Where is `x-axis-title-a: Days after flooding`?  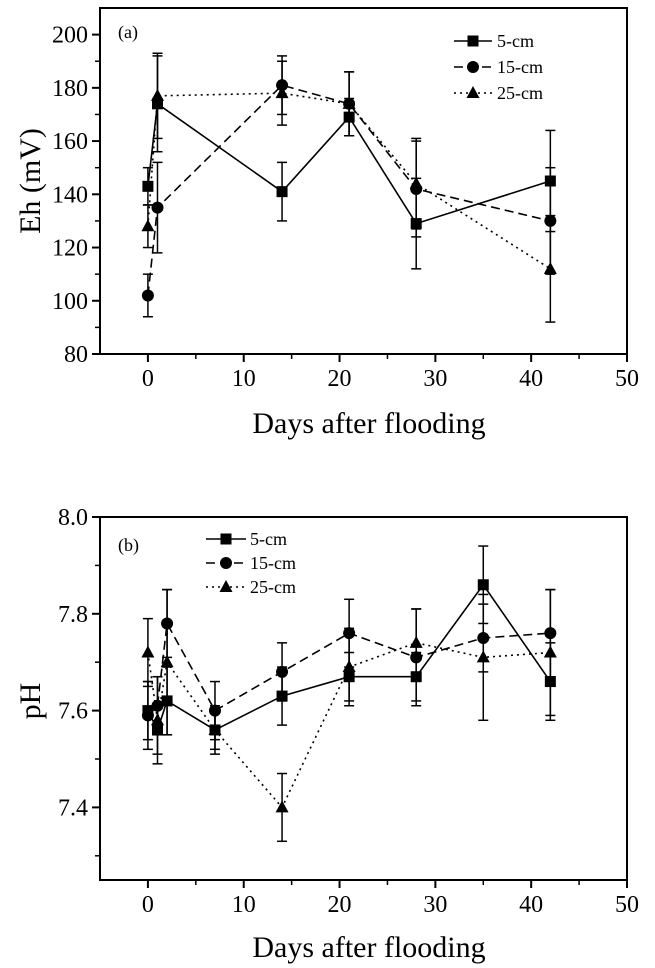 x-axis-title-a: Days after flooding is located at coordinates (368, 423).